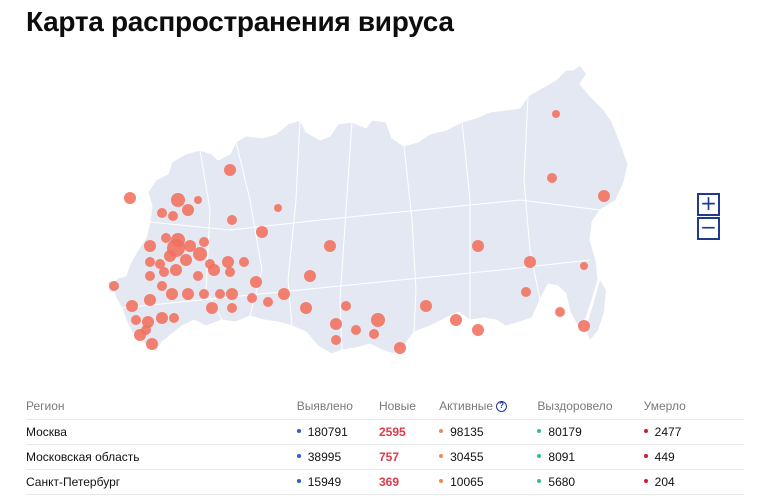 This screenshot has width=770, height=496. Describe the element at coordinates (385, 432) in the screenshot. I see `table-row: Москва 180791 2595 98135 80179 2477` at that location.